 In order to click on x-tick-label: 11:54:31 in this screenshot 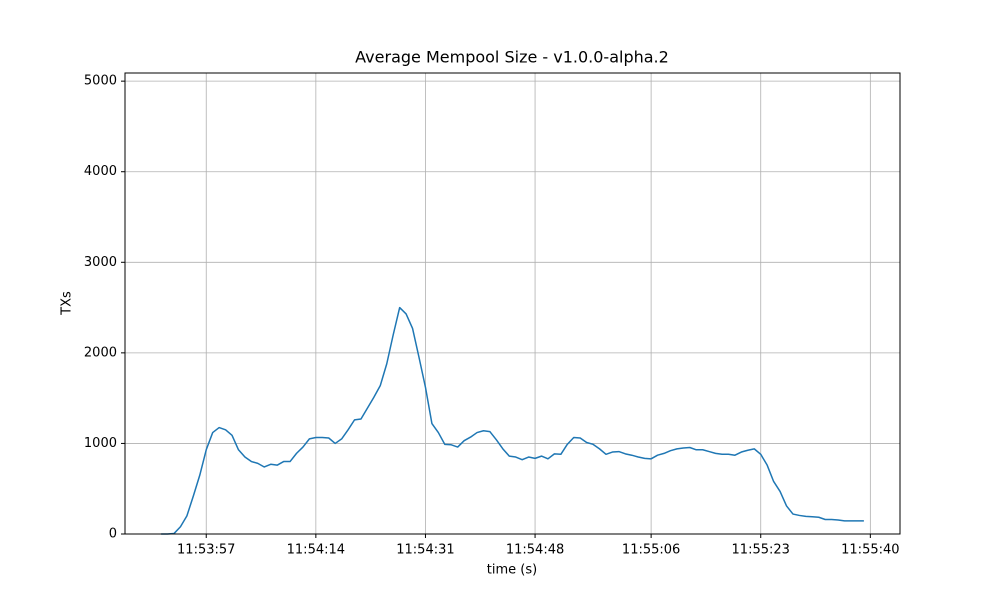, I will do `click(425, 550)`.